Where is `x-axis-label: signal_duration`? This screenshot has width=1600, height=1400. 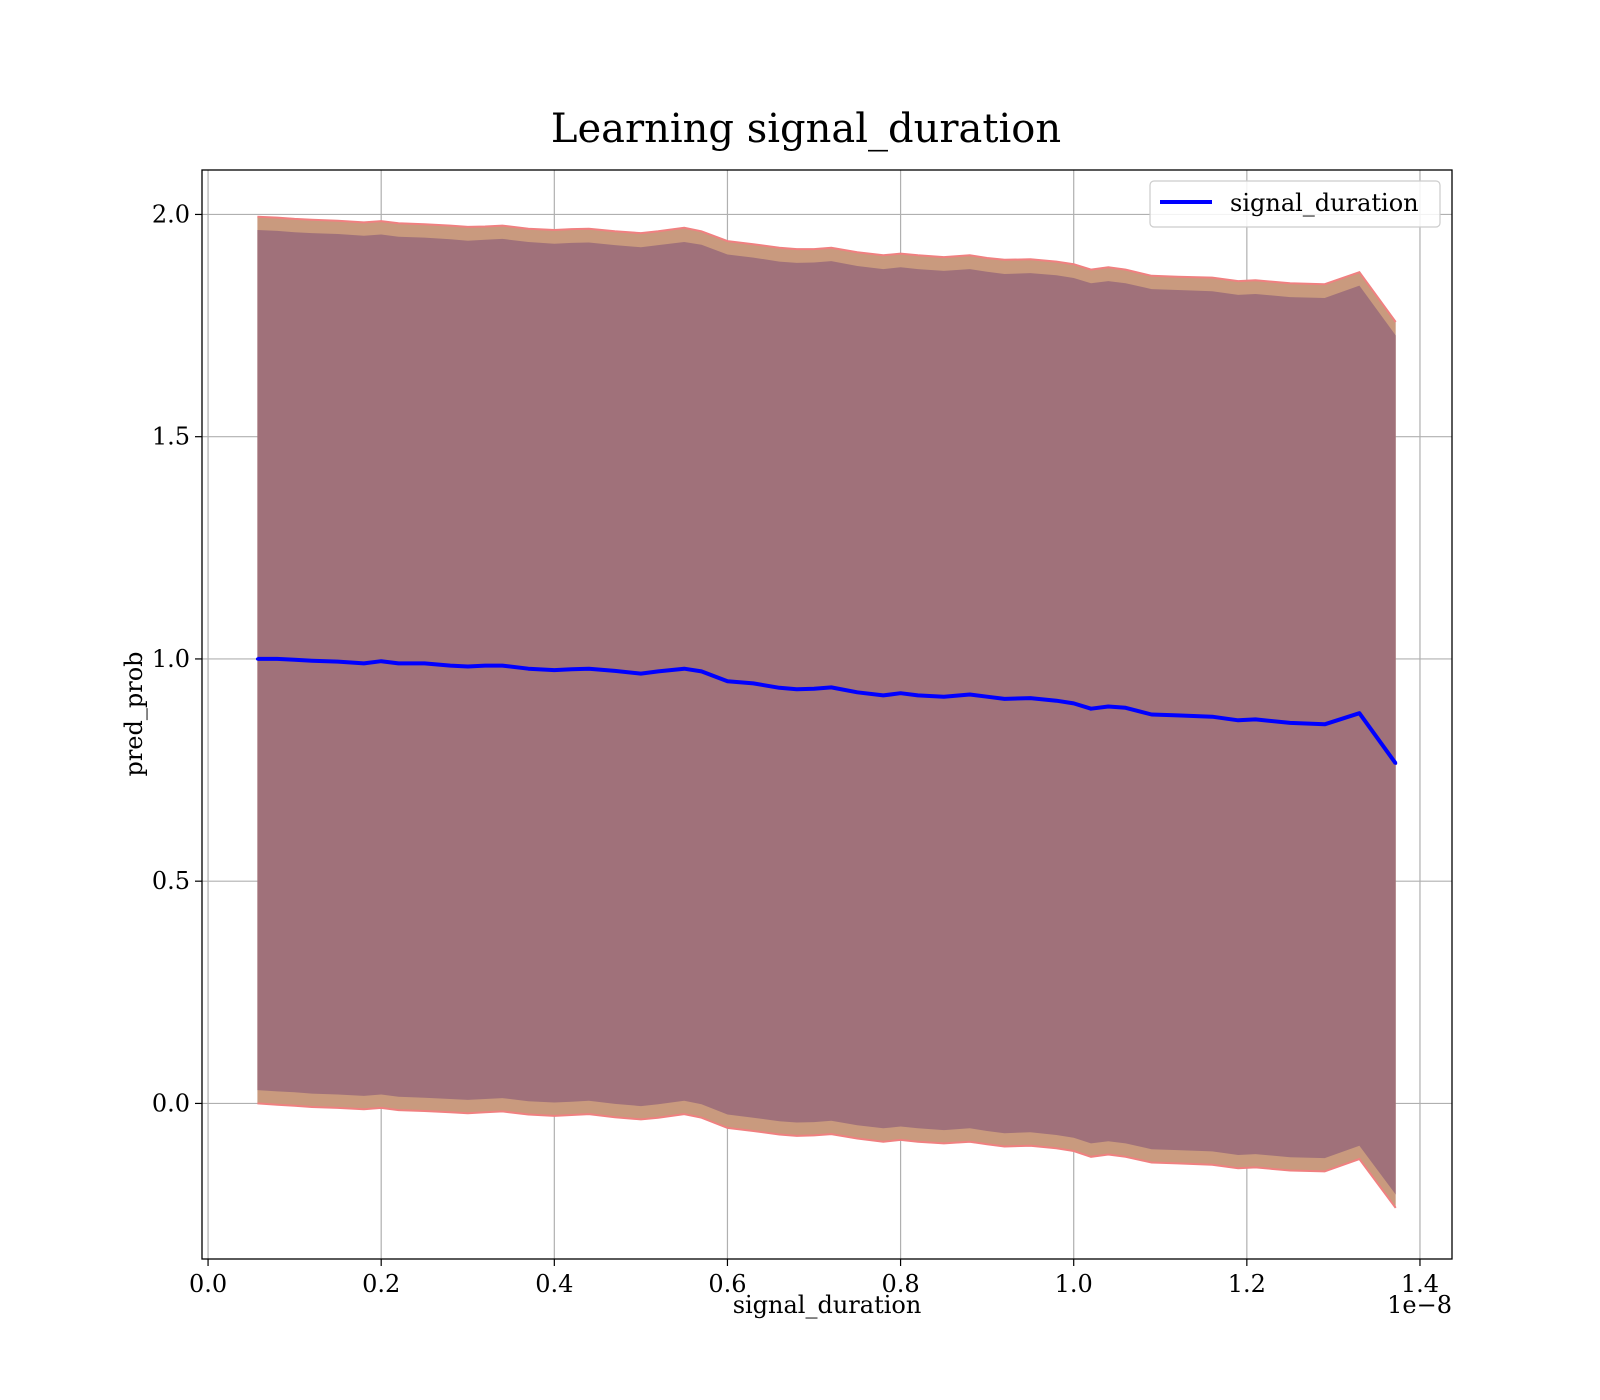 x-axis-label: signal_duration is located at coordinates (827, 1305).